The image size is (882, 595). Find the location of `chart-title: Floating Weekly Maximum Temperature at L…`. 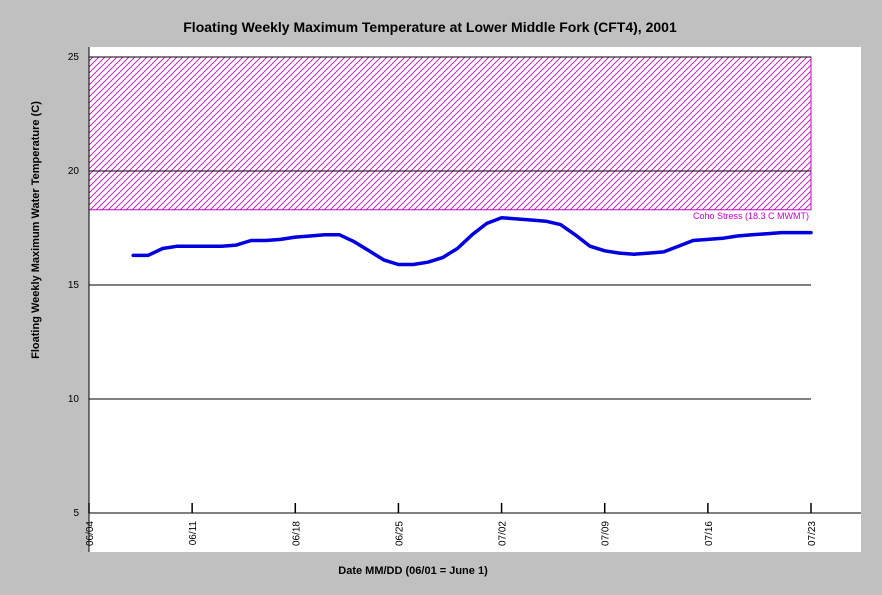

chart-title: Floating Weekly Maximum Temperature at L… is located at coordinates (430, 27).